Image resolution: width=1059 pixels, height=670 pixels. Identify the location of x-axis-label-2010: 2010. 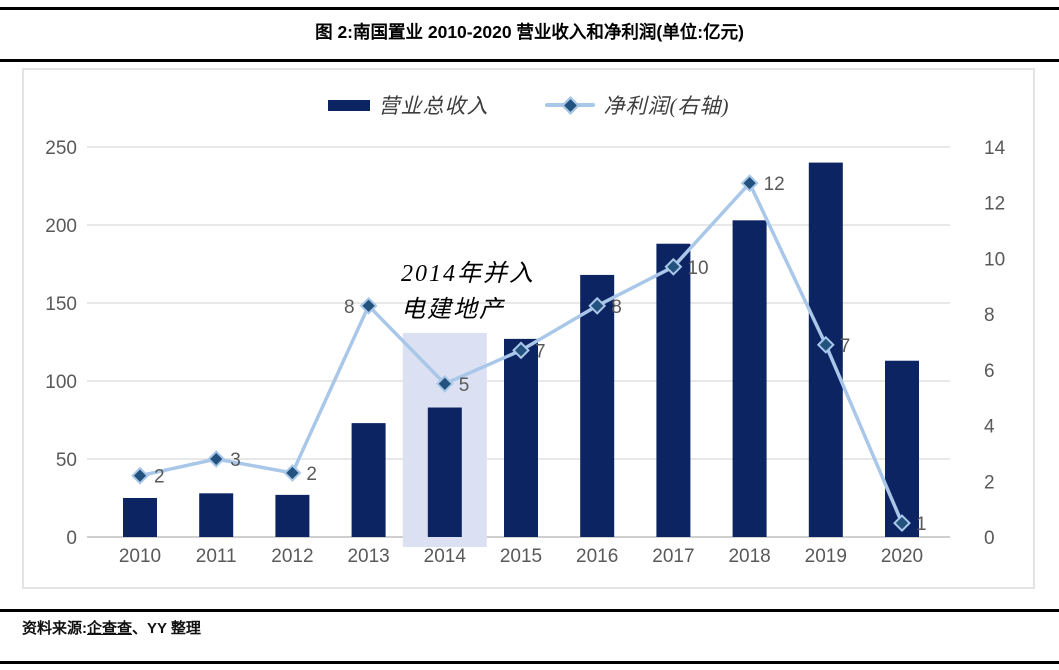
(140, 556).